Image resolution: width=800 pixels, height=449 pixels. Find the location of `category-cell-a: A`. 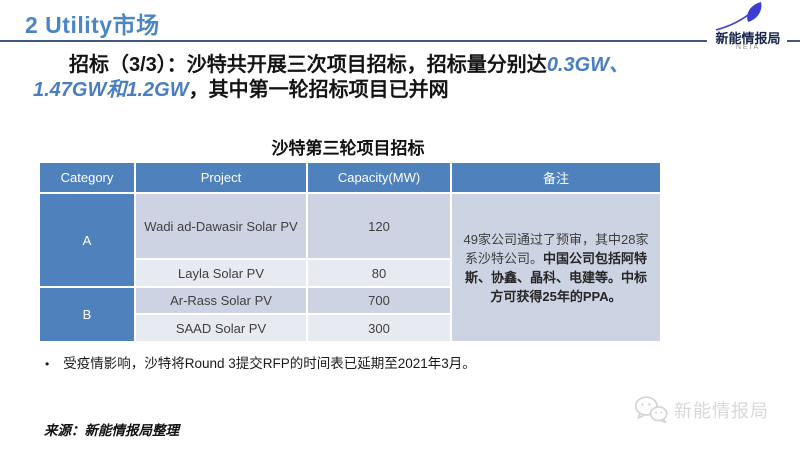

category-cell-a: A is located at coordinates (87, 240).